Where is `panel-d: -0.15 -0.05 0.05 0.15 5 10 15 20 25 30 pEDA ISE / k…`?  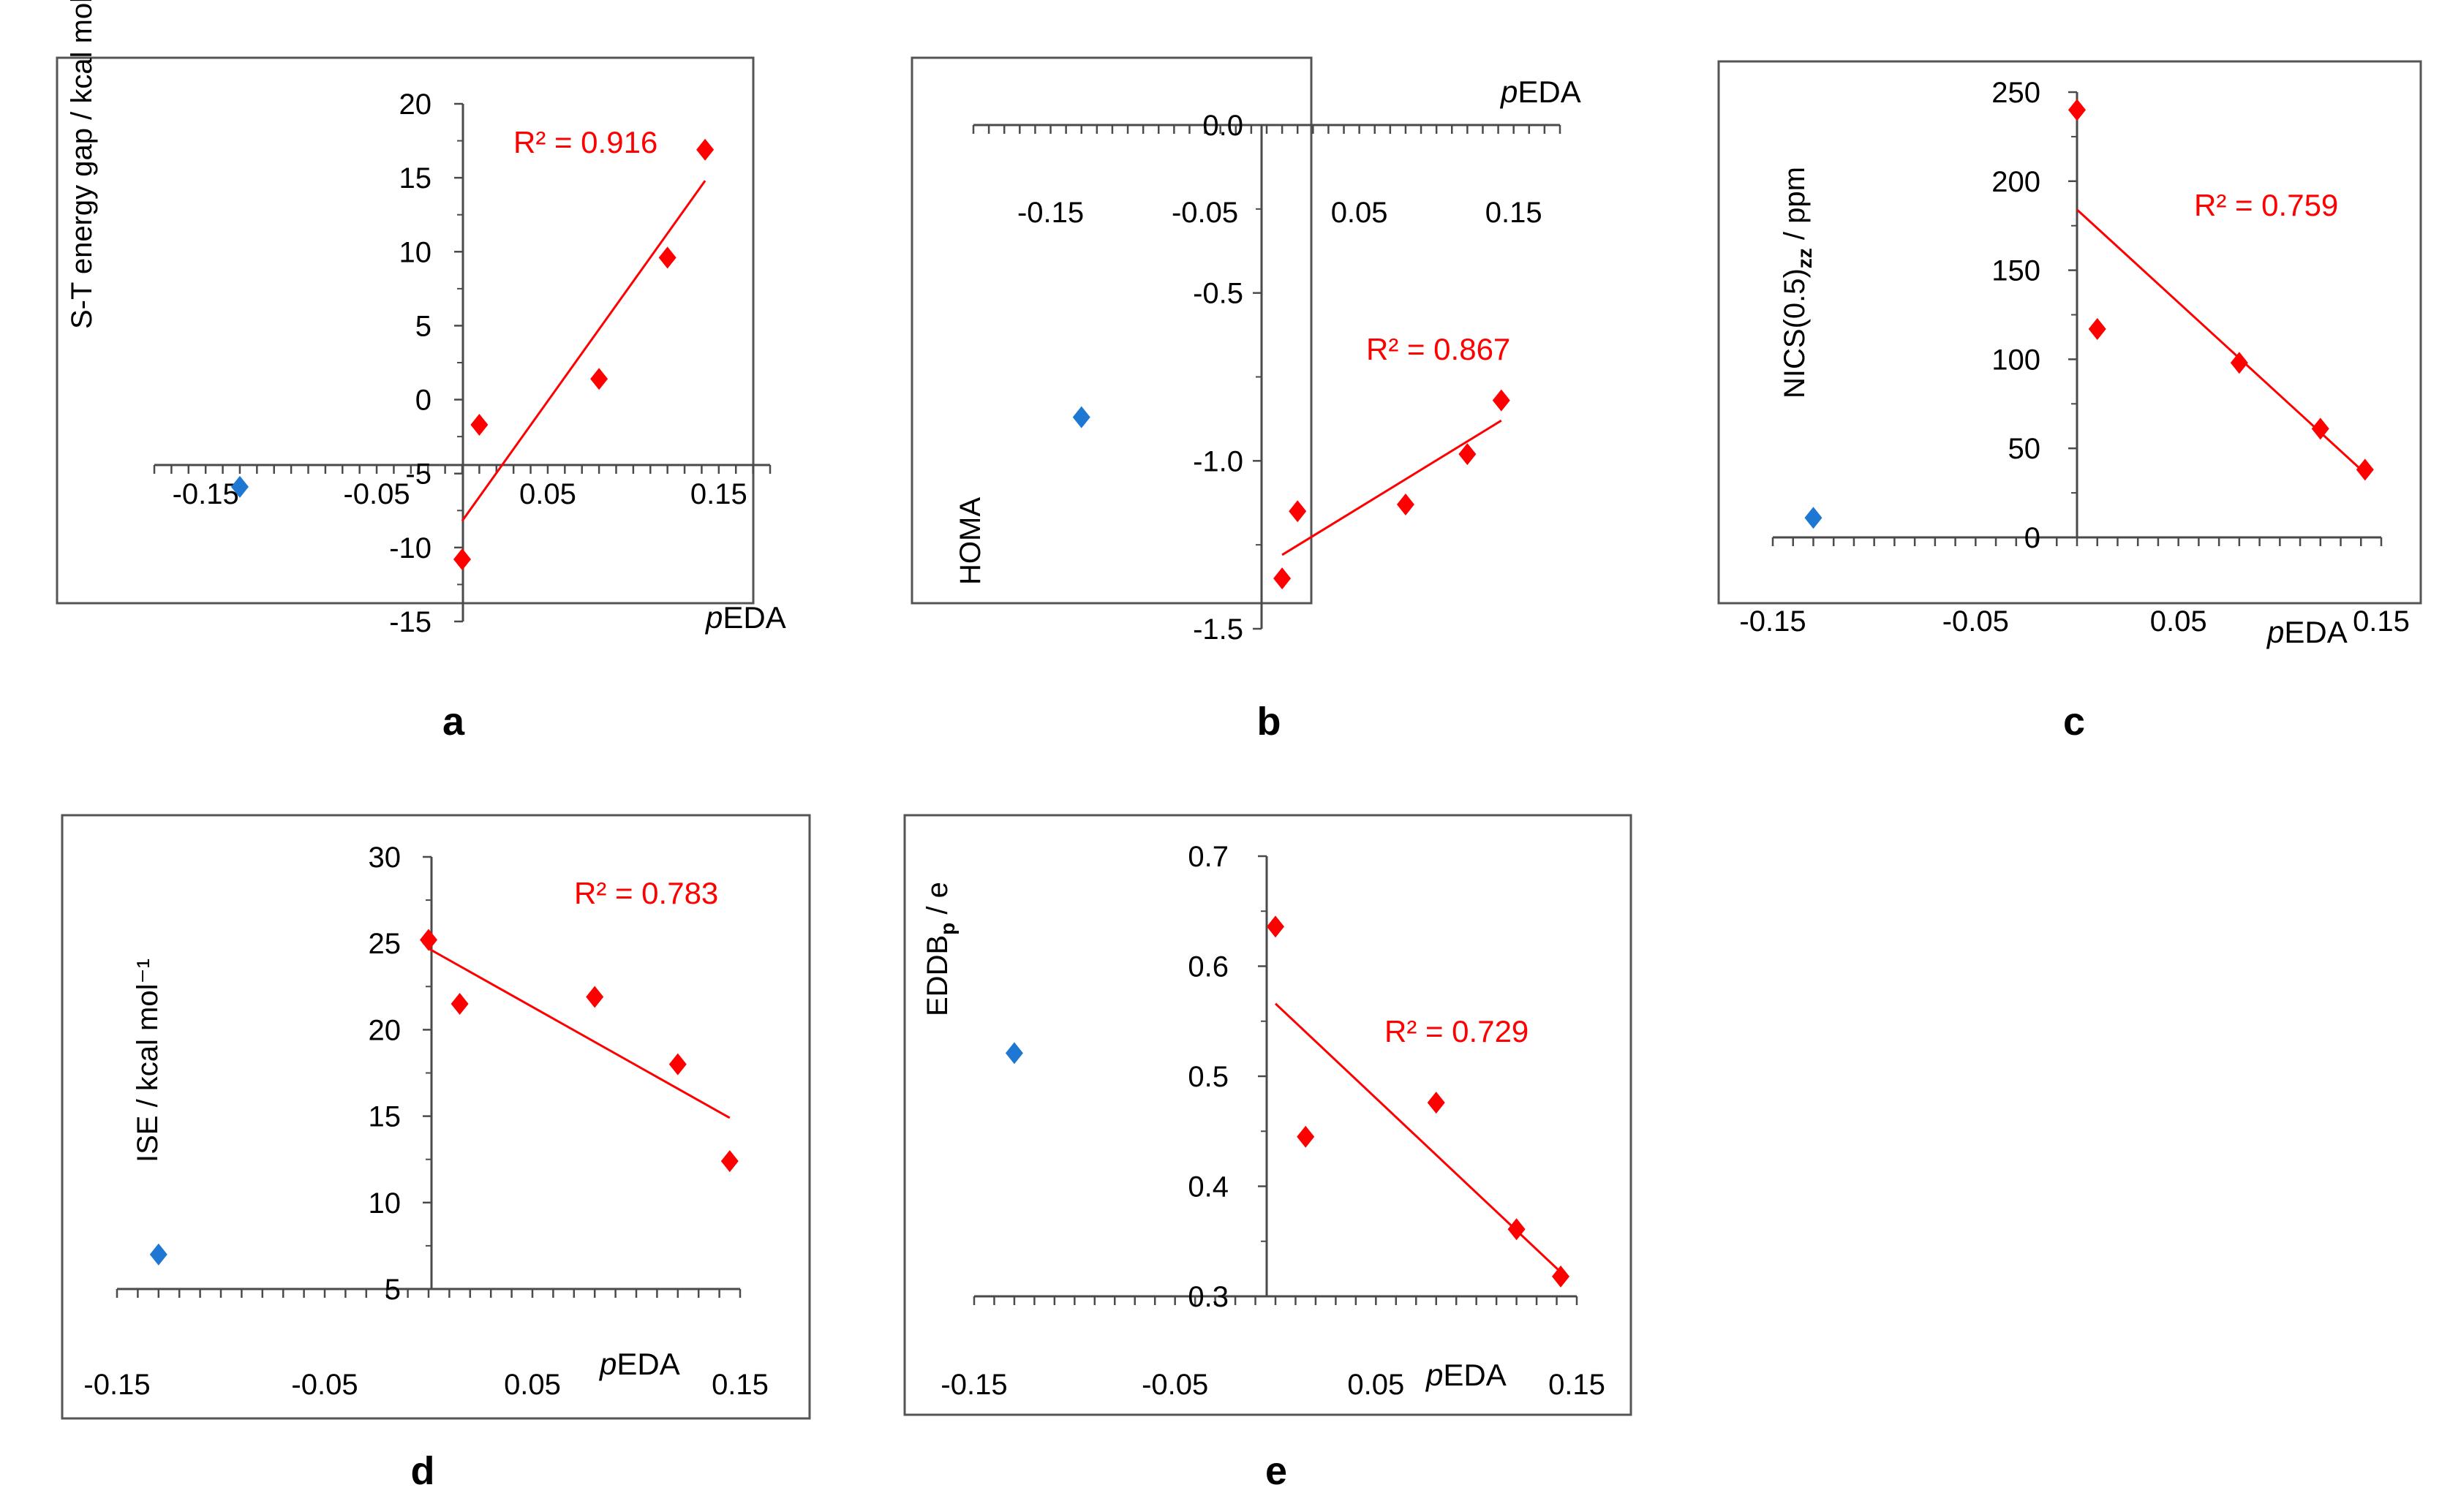 panel-d: -0.15 -0.05 0.05 0.15 5 10 15 20 25 30 pEDA ISE / k… is located at coordinates (436, 1153).